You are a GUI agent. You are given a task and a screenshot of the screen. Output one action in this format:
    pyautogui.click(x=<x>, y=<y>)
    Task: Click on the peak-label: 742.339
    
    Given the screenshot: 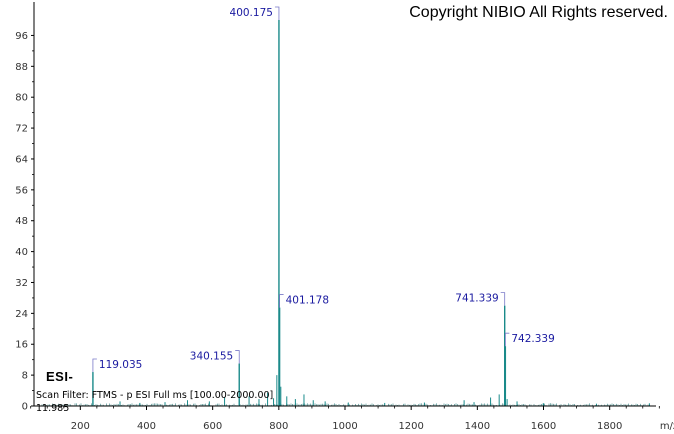 What is the action you would take?
    pyautogui.click(x=532, y=339)
    